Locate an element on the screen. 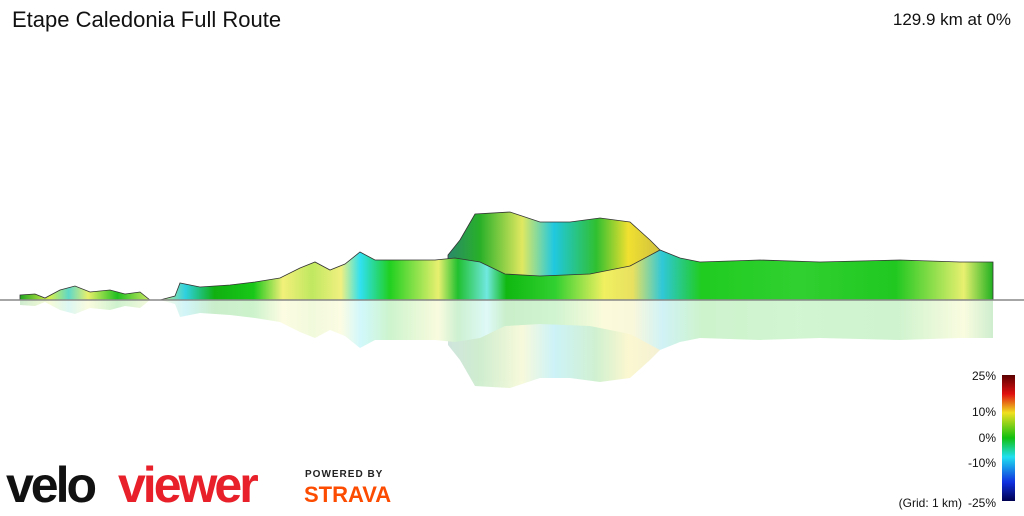 This screenshot has height=516, width=1024. title: Etape Caledonia Full Route is located at coordinates (146, 19).